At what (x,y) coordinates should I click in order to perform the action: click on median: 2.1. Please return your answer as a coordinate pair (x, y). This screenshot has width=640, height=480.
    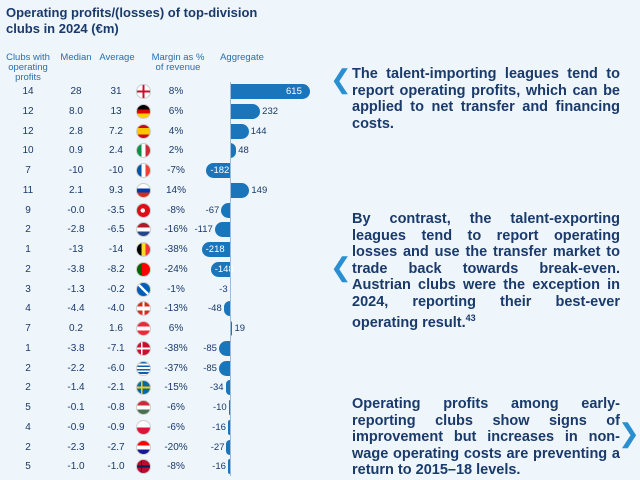
    Looking at the image, I should click on (76, 190).